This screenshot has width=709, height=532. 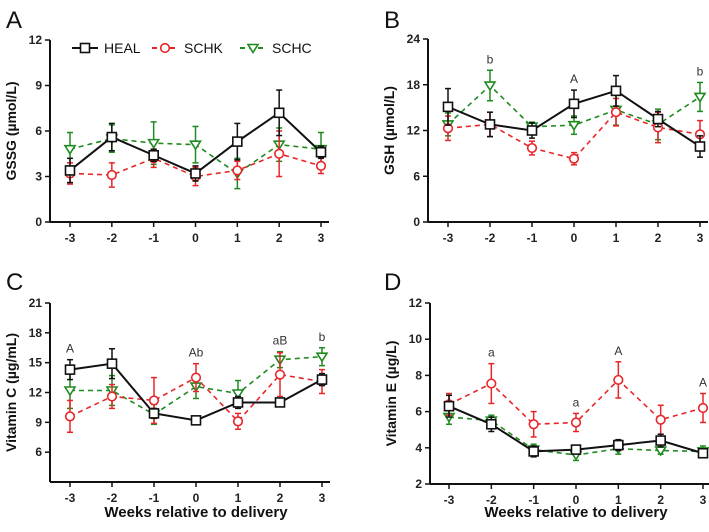 I want to click on legend-item-schc: SCHC, so click(x=276, y=48).